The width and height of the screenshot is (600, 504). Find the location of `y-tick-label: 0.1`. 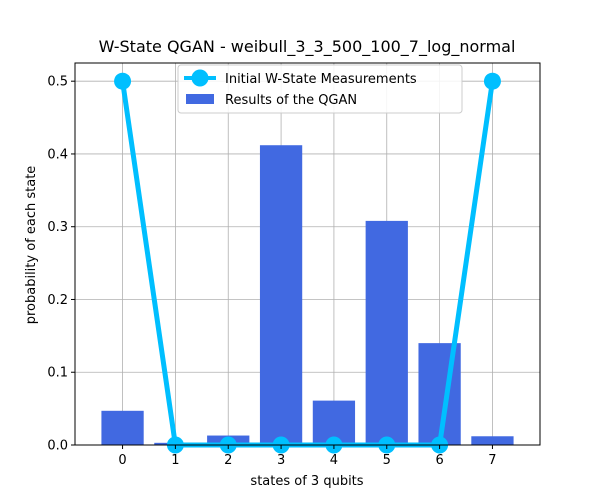

y-tick-label: 0.1 is located at coordinates (57, 373).